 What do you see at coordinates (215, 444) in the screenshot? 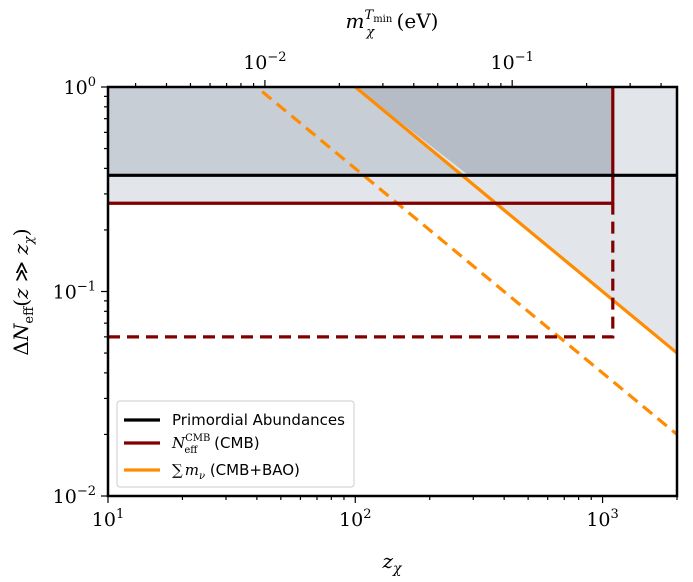
I see `legend-label: NCMB eff (CMB)` at bounding box center [215, 444].